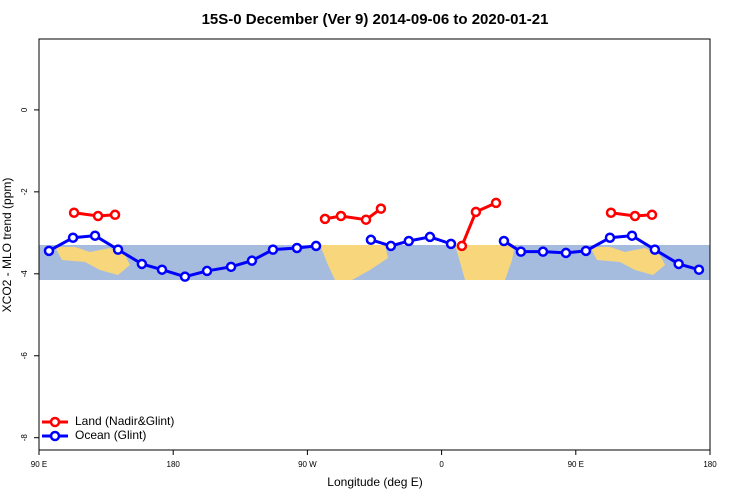 This screenshot has height=500, width=750. I want to click on map-background, so click(374, 262).